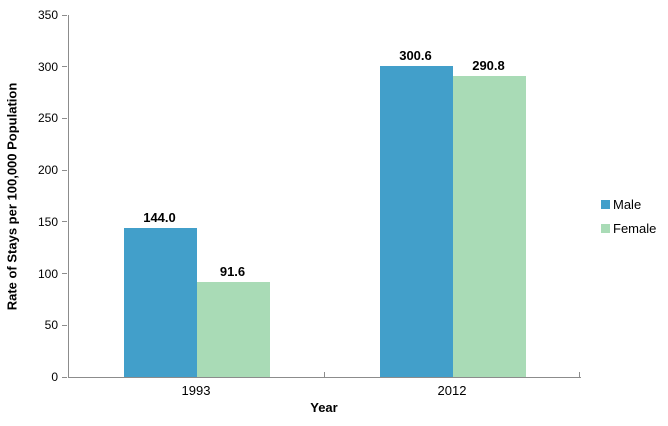  I want to click on x-axis-category-label: 1993, so click(196, 390).